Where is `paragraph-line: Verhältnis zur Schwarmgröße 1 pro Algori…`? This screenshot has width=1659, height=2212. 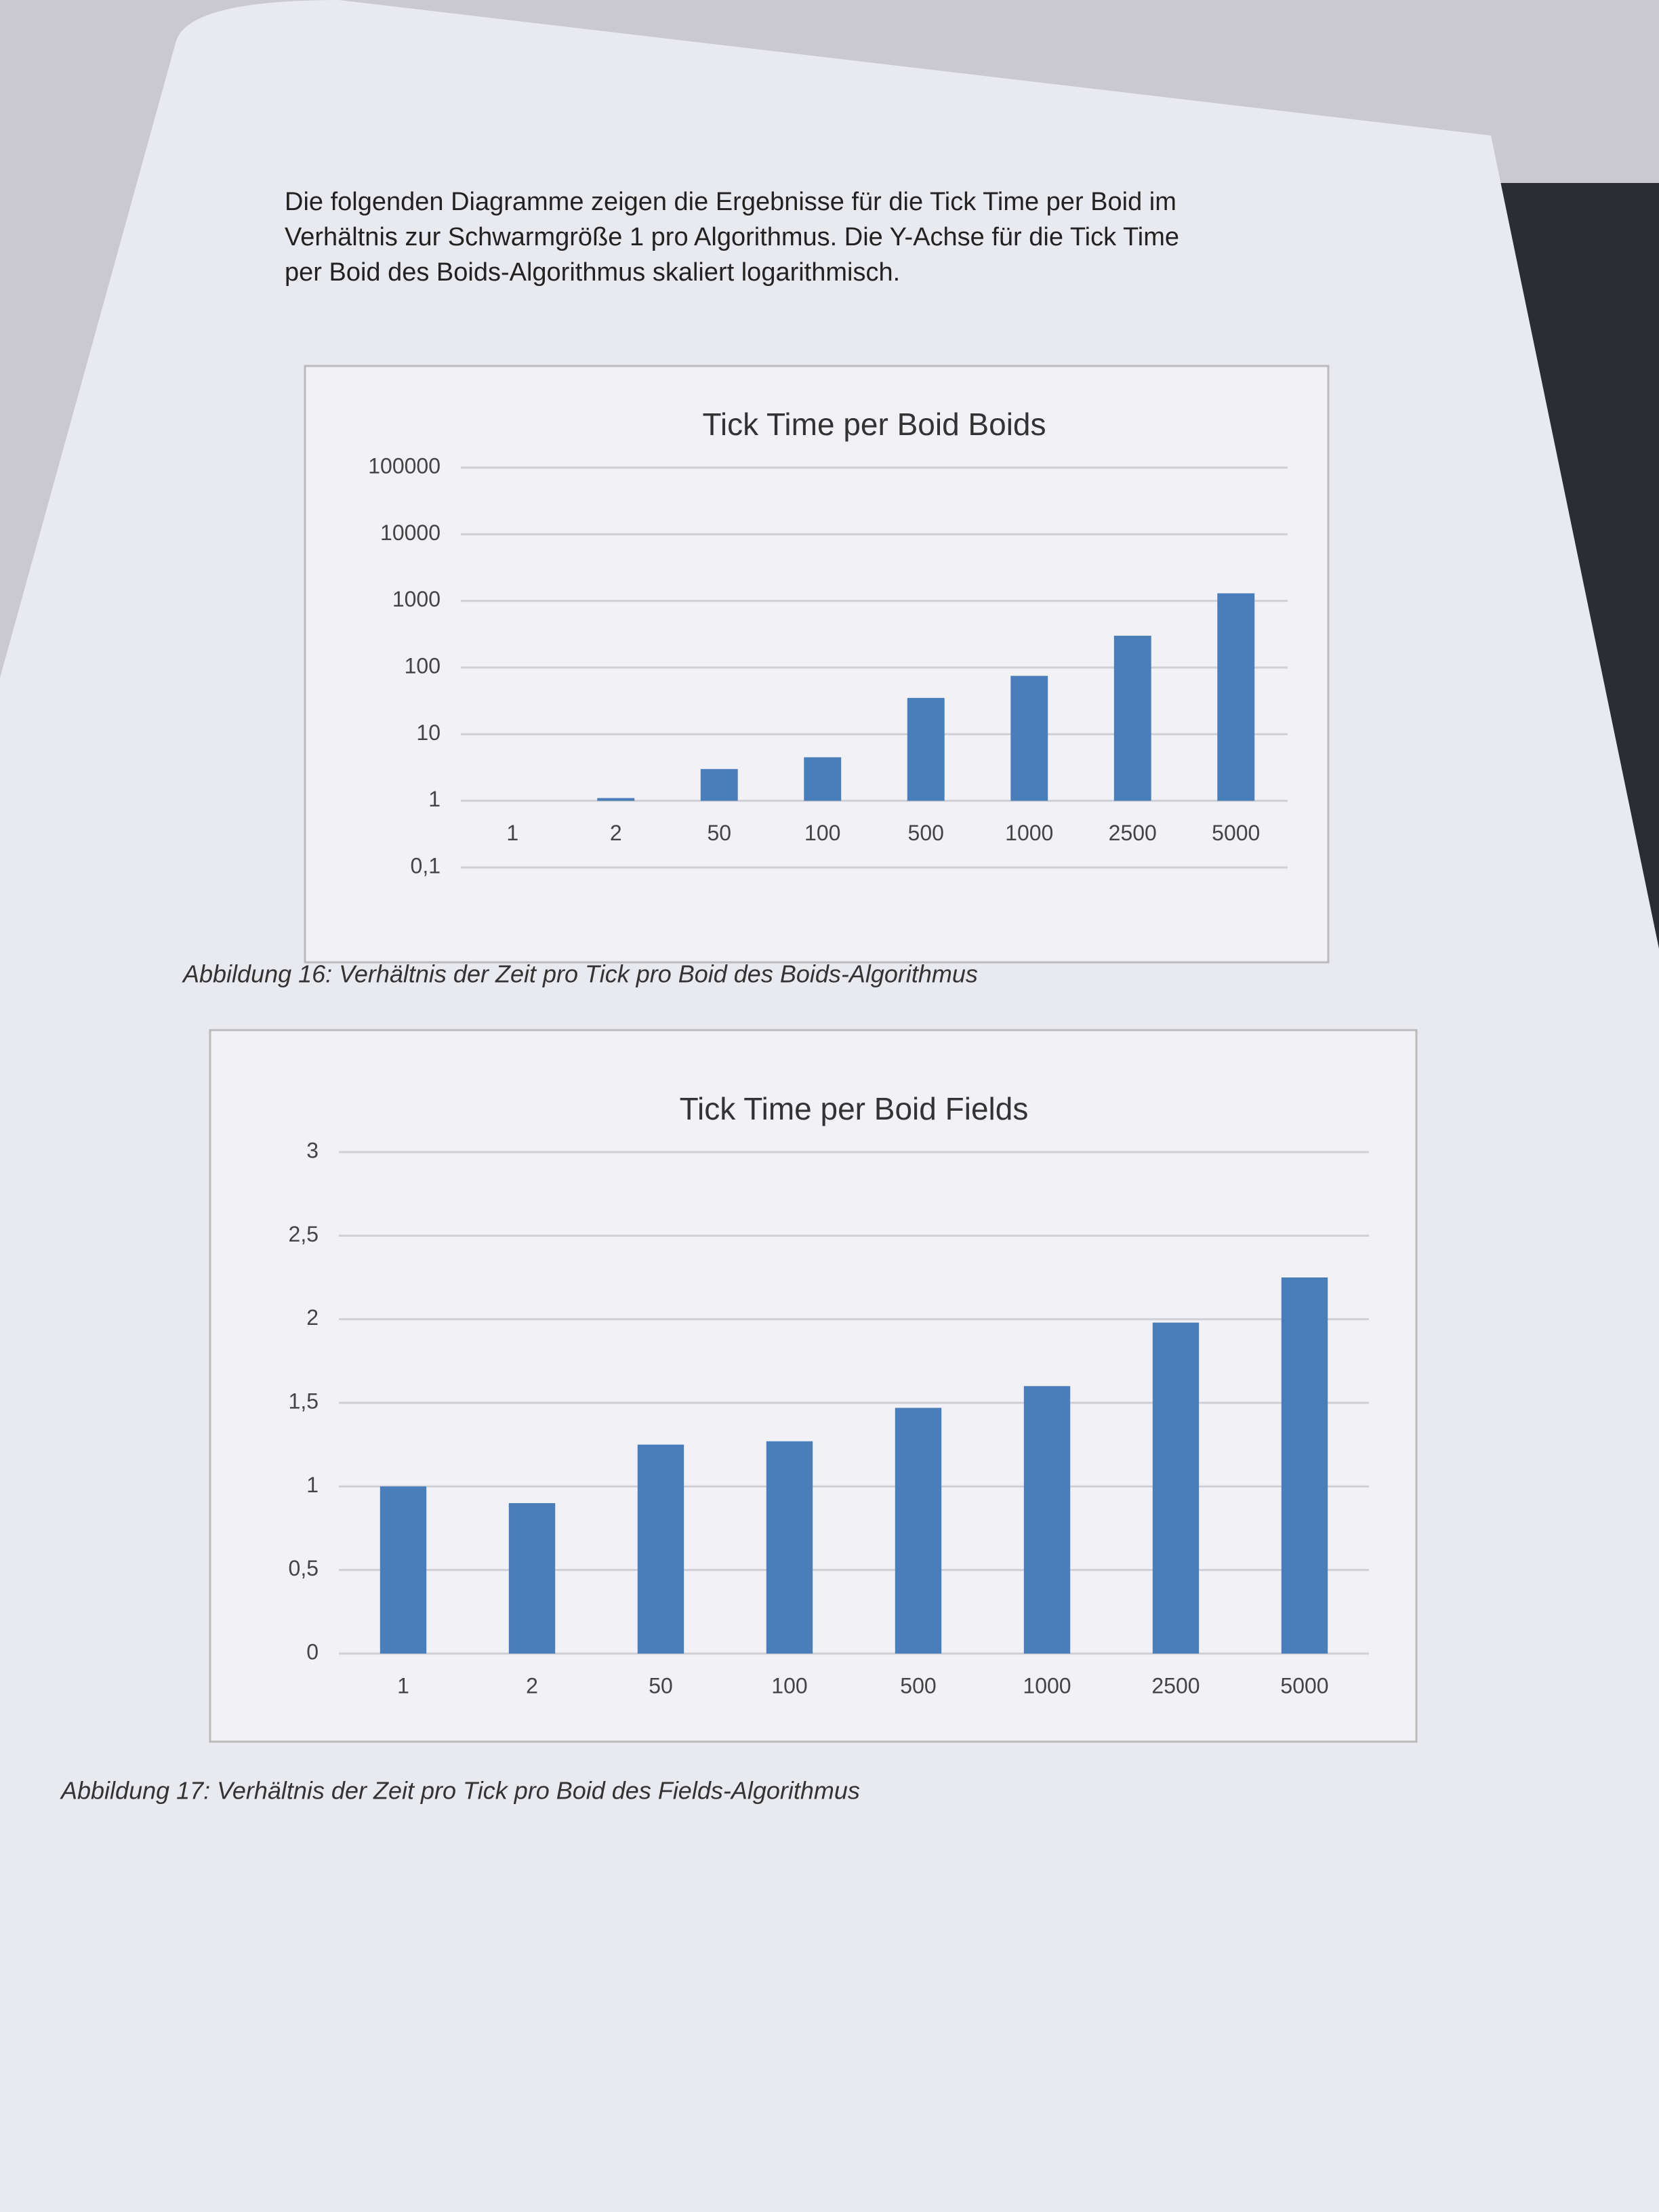 paragraph-line: Verhältnis zur Schwarmgröße 1 pro Algori… is located at coordinates (732, 237).